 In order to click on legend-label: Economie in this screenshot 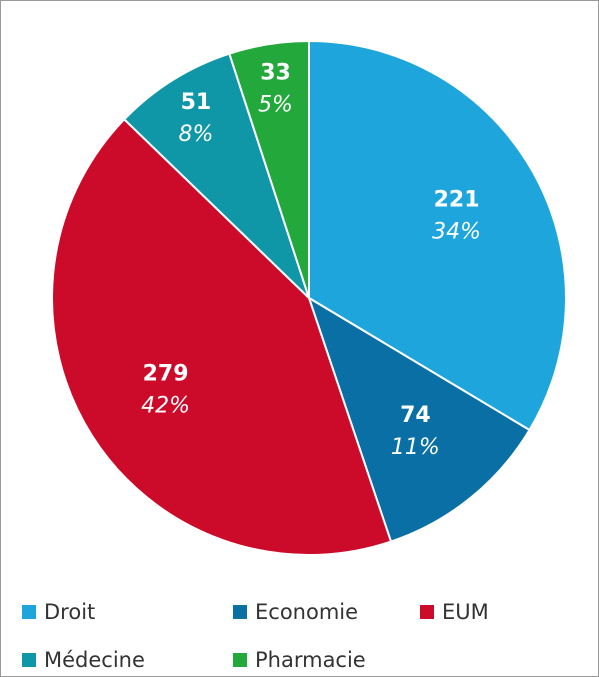, I will do `click(306, 612)`.